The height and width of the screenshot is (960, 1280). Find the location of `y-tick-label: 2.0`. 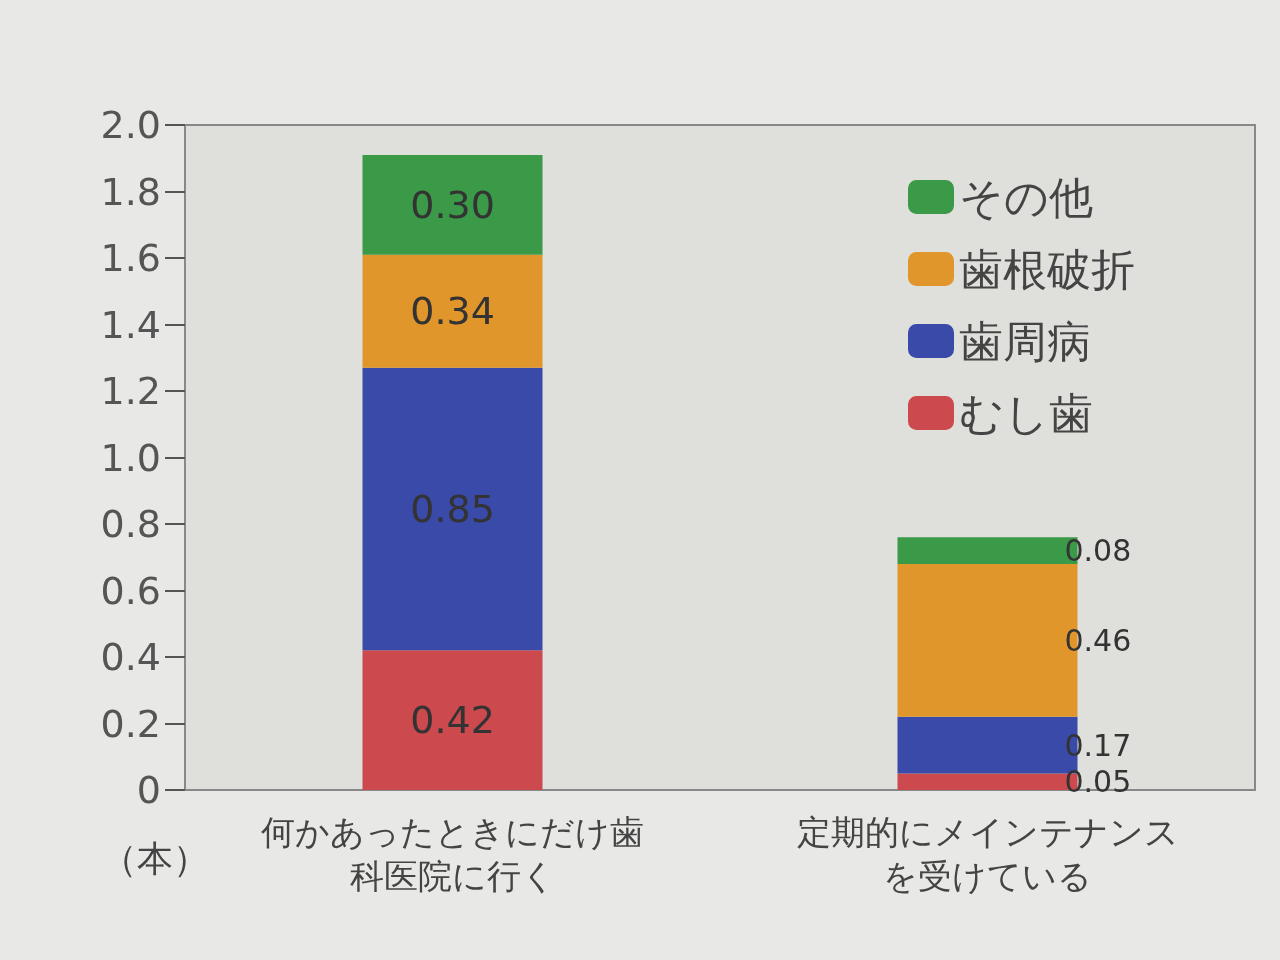

y-tick-label: 2.0 is located at coordinates (130, 125).